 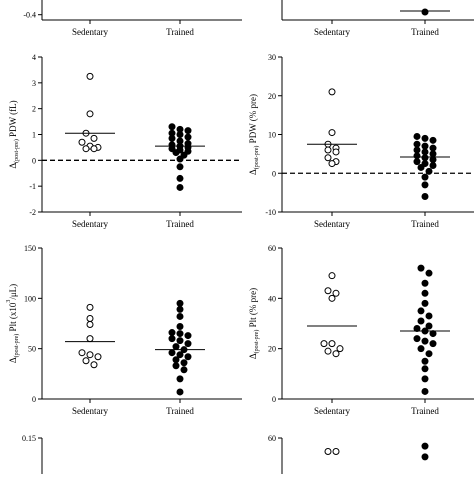 What do you see at coordinates (272, 135) in the screenshot?
I see `y-tick-label: 10` at bounding box center [272, 135].